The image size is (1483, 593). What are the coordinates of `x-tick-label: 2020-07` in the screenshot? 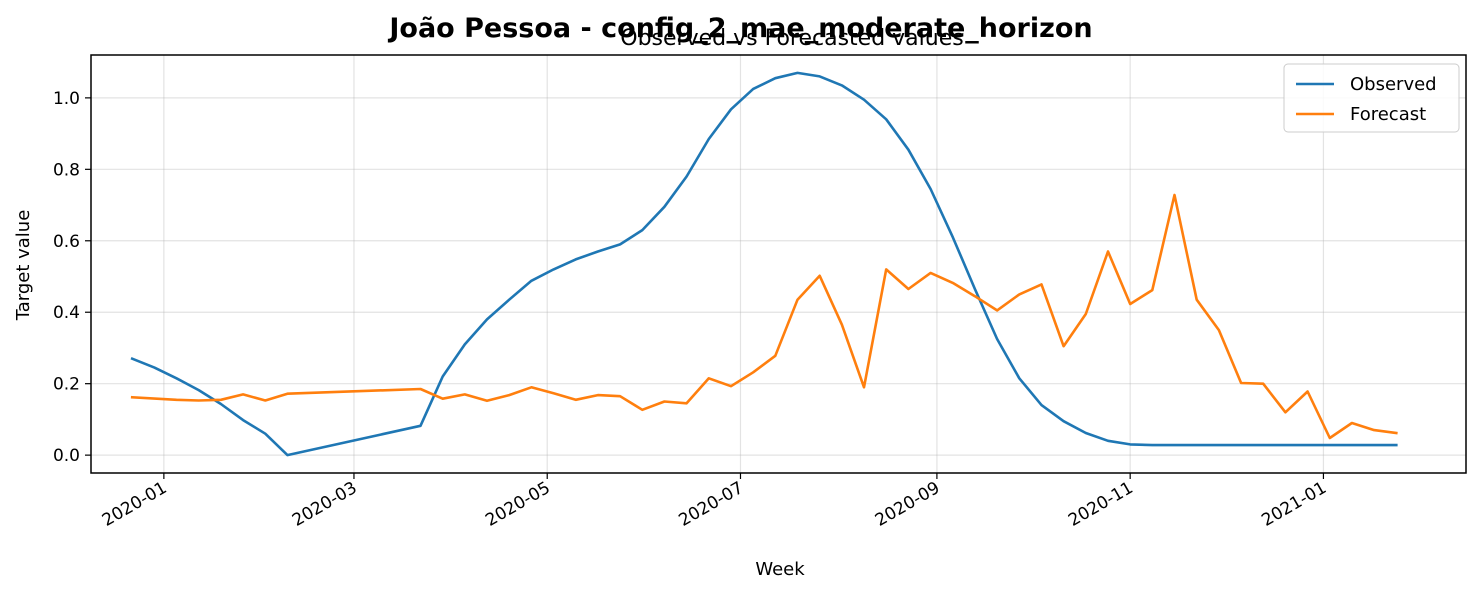 It's located at (711, 504).